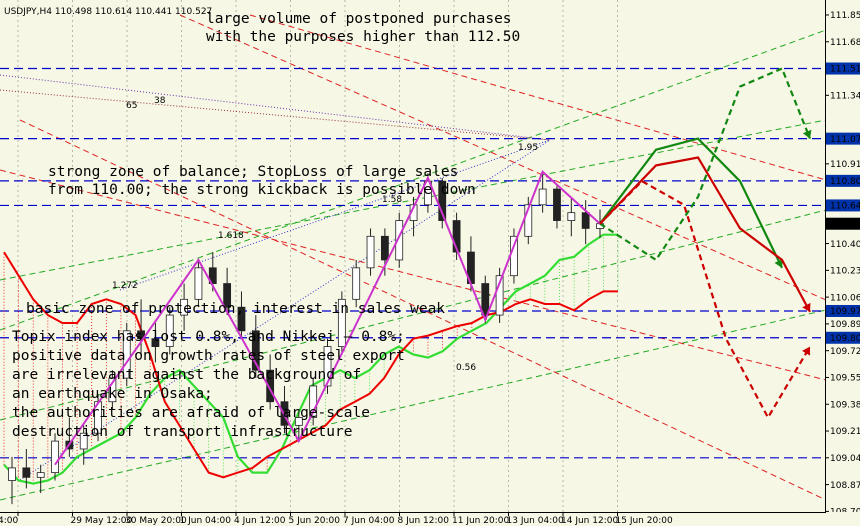 This screenshot has width=860, height=526. I want to click on price-tick-label: 111.685, so click(845, 43).